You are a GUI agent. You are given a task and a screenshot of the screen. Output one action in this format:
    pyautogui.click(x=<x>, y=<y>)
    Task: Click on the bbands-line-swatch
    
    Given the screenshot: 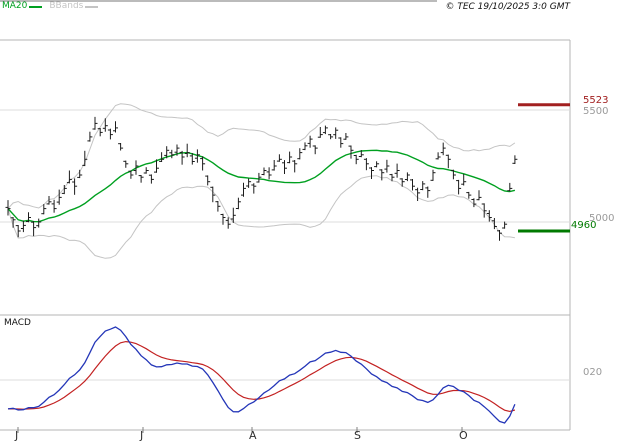 What is the action you would take?
    pyautogui.click(x=92, y=6)
    